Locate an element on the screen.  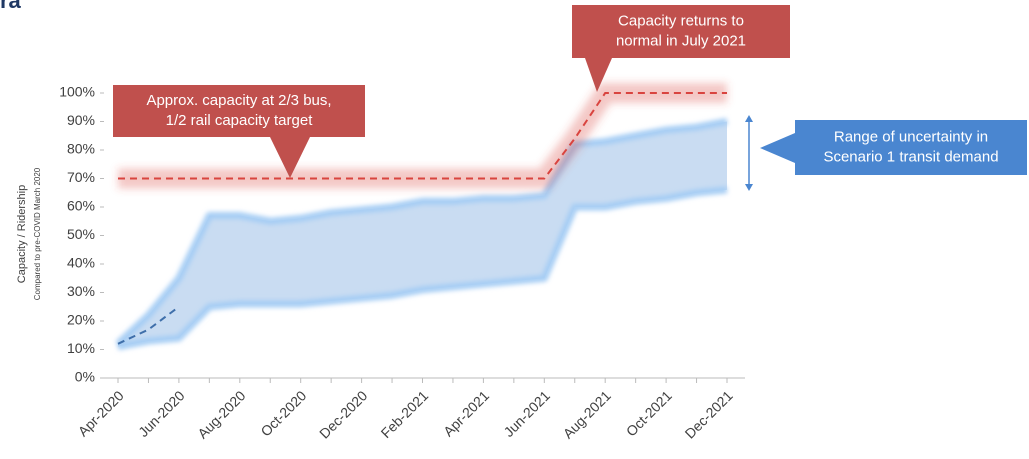
annotation-text: normal in July 2021 is located at coordinates (681, 40).